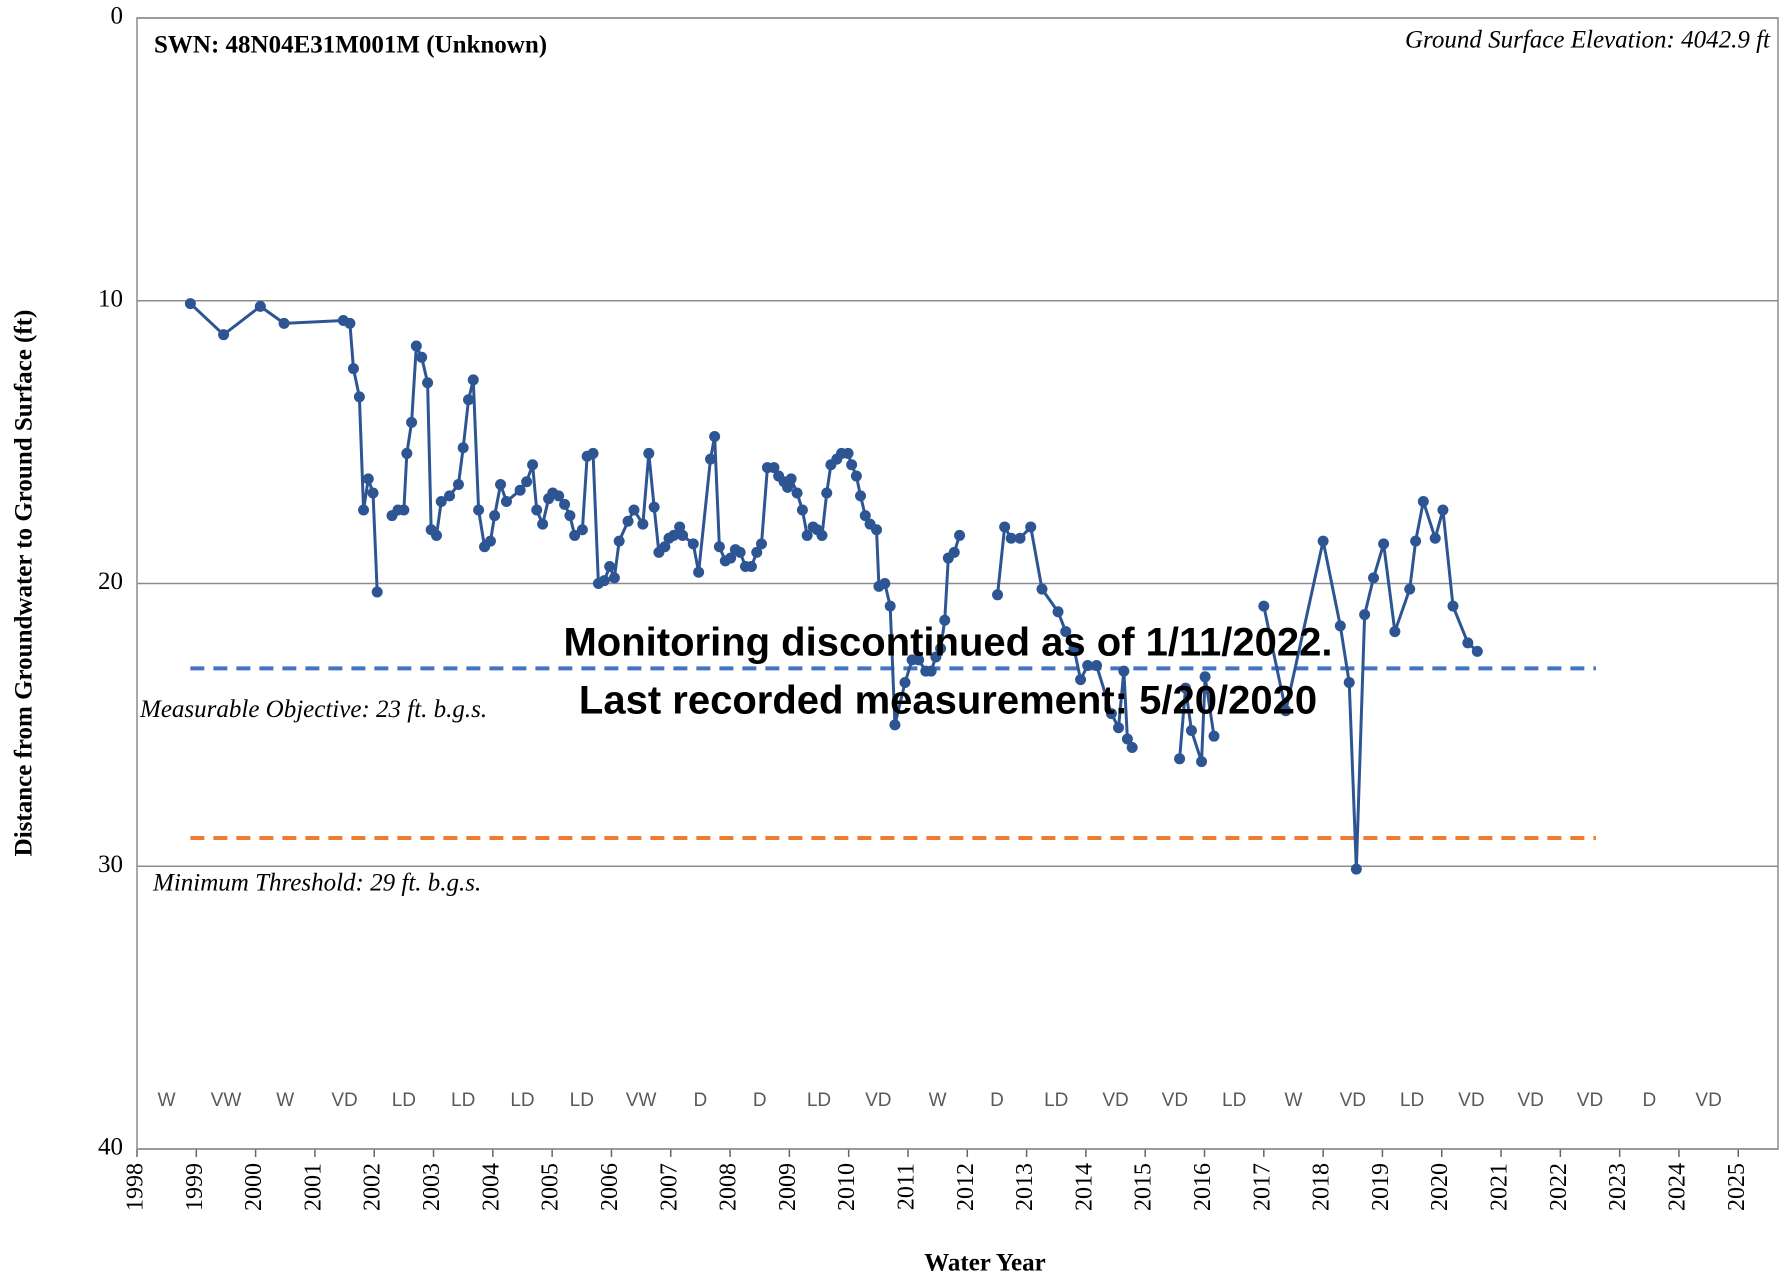 This screenshot has width=1787, height=1281. I want to click on x-tick-label: 2009, so click(788, 1187).